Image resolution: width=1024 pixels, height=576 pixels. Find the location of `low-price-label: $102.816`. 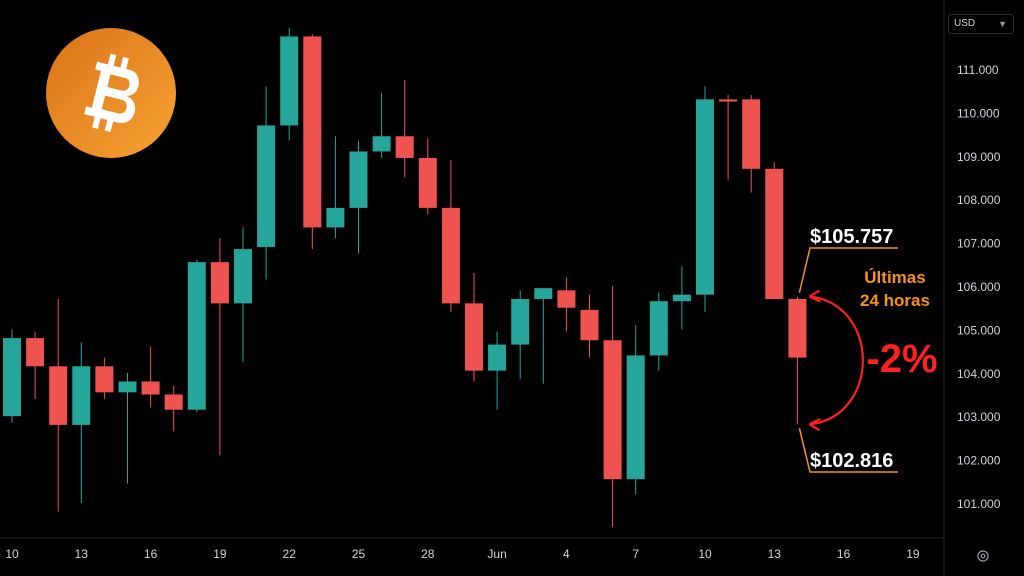

low-price-label: $102.816 is located at coordinates (851, 461).